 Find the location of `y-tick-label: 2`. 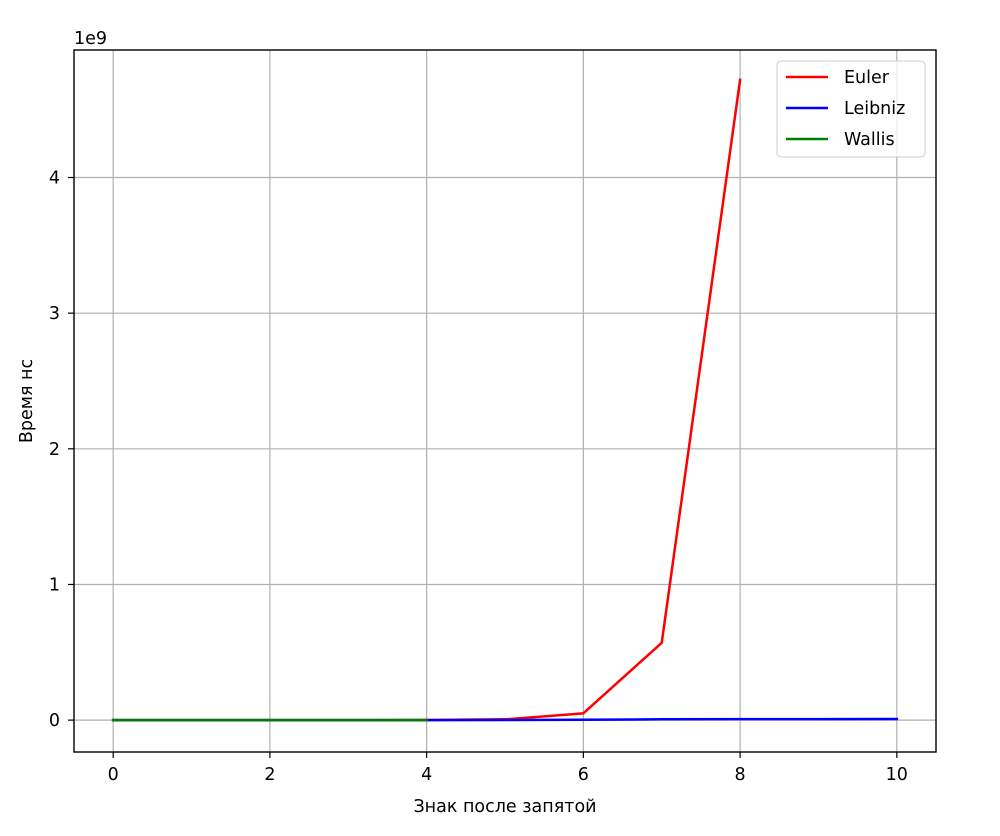

y-tick-label: 2 is located at coordinates (54, 450).